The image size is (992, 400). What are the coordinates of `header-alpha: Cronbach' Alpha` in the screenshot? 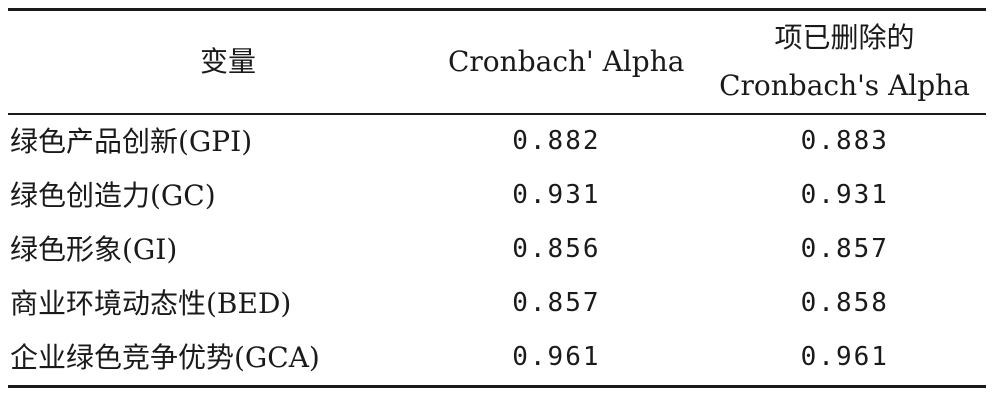 It's located at (566, 62).